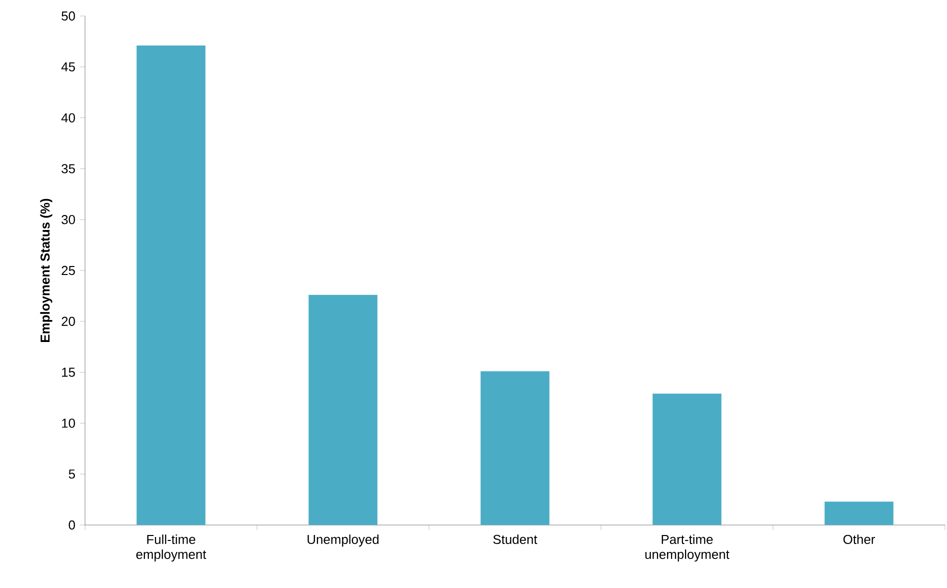 The height and width of the screenshot is (588, 947). Describe the element at coordinates (68, 219) in the screenshot. I see `y-tick-label: 30` at that location.